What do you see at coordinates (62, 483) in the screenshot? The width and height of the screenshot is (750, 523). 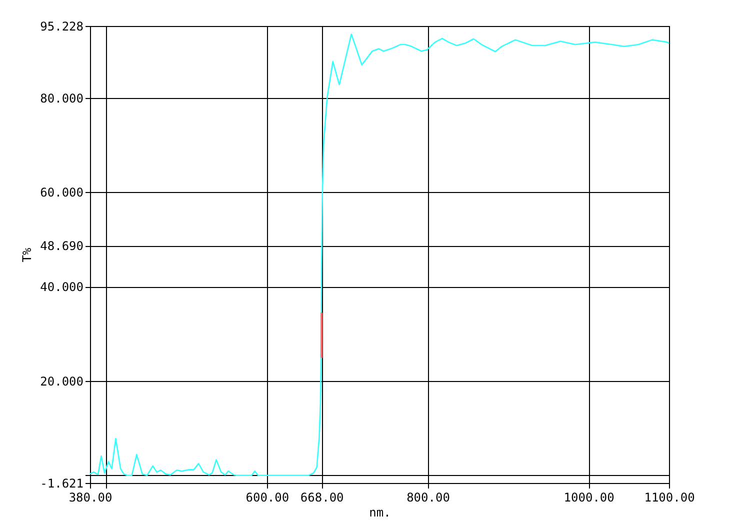 I see `y-tick-label: -1.621` at bounding box center [62, 483].